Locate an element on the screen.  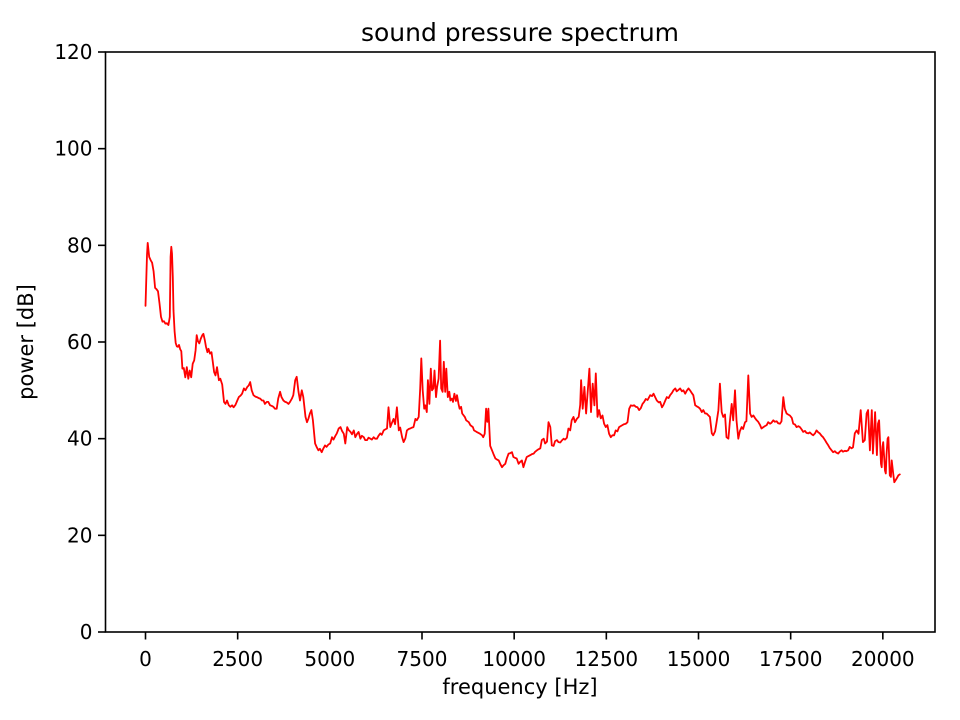
x-tick-label: 7500 is located at coordinates (422, 659).